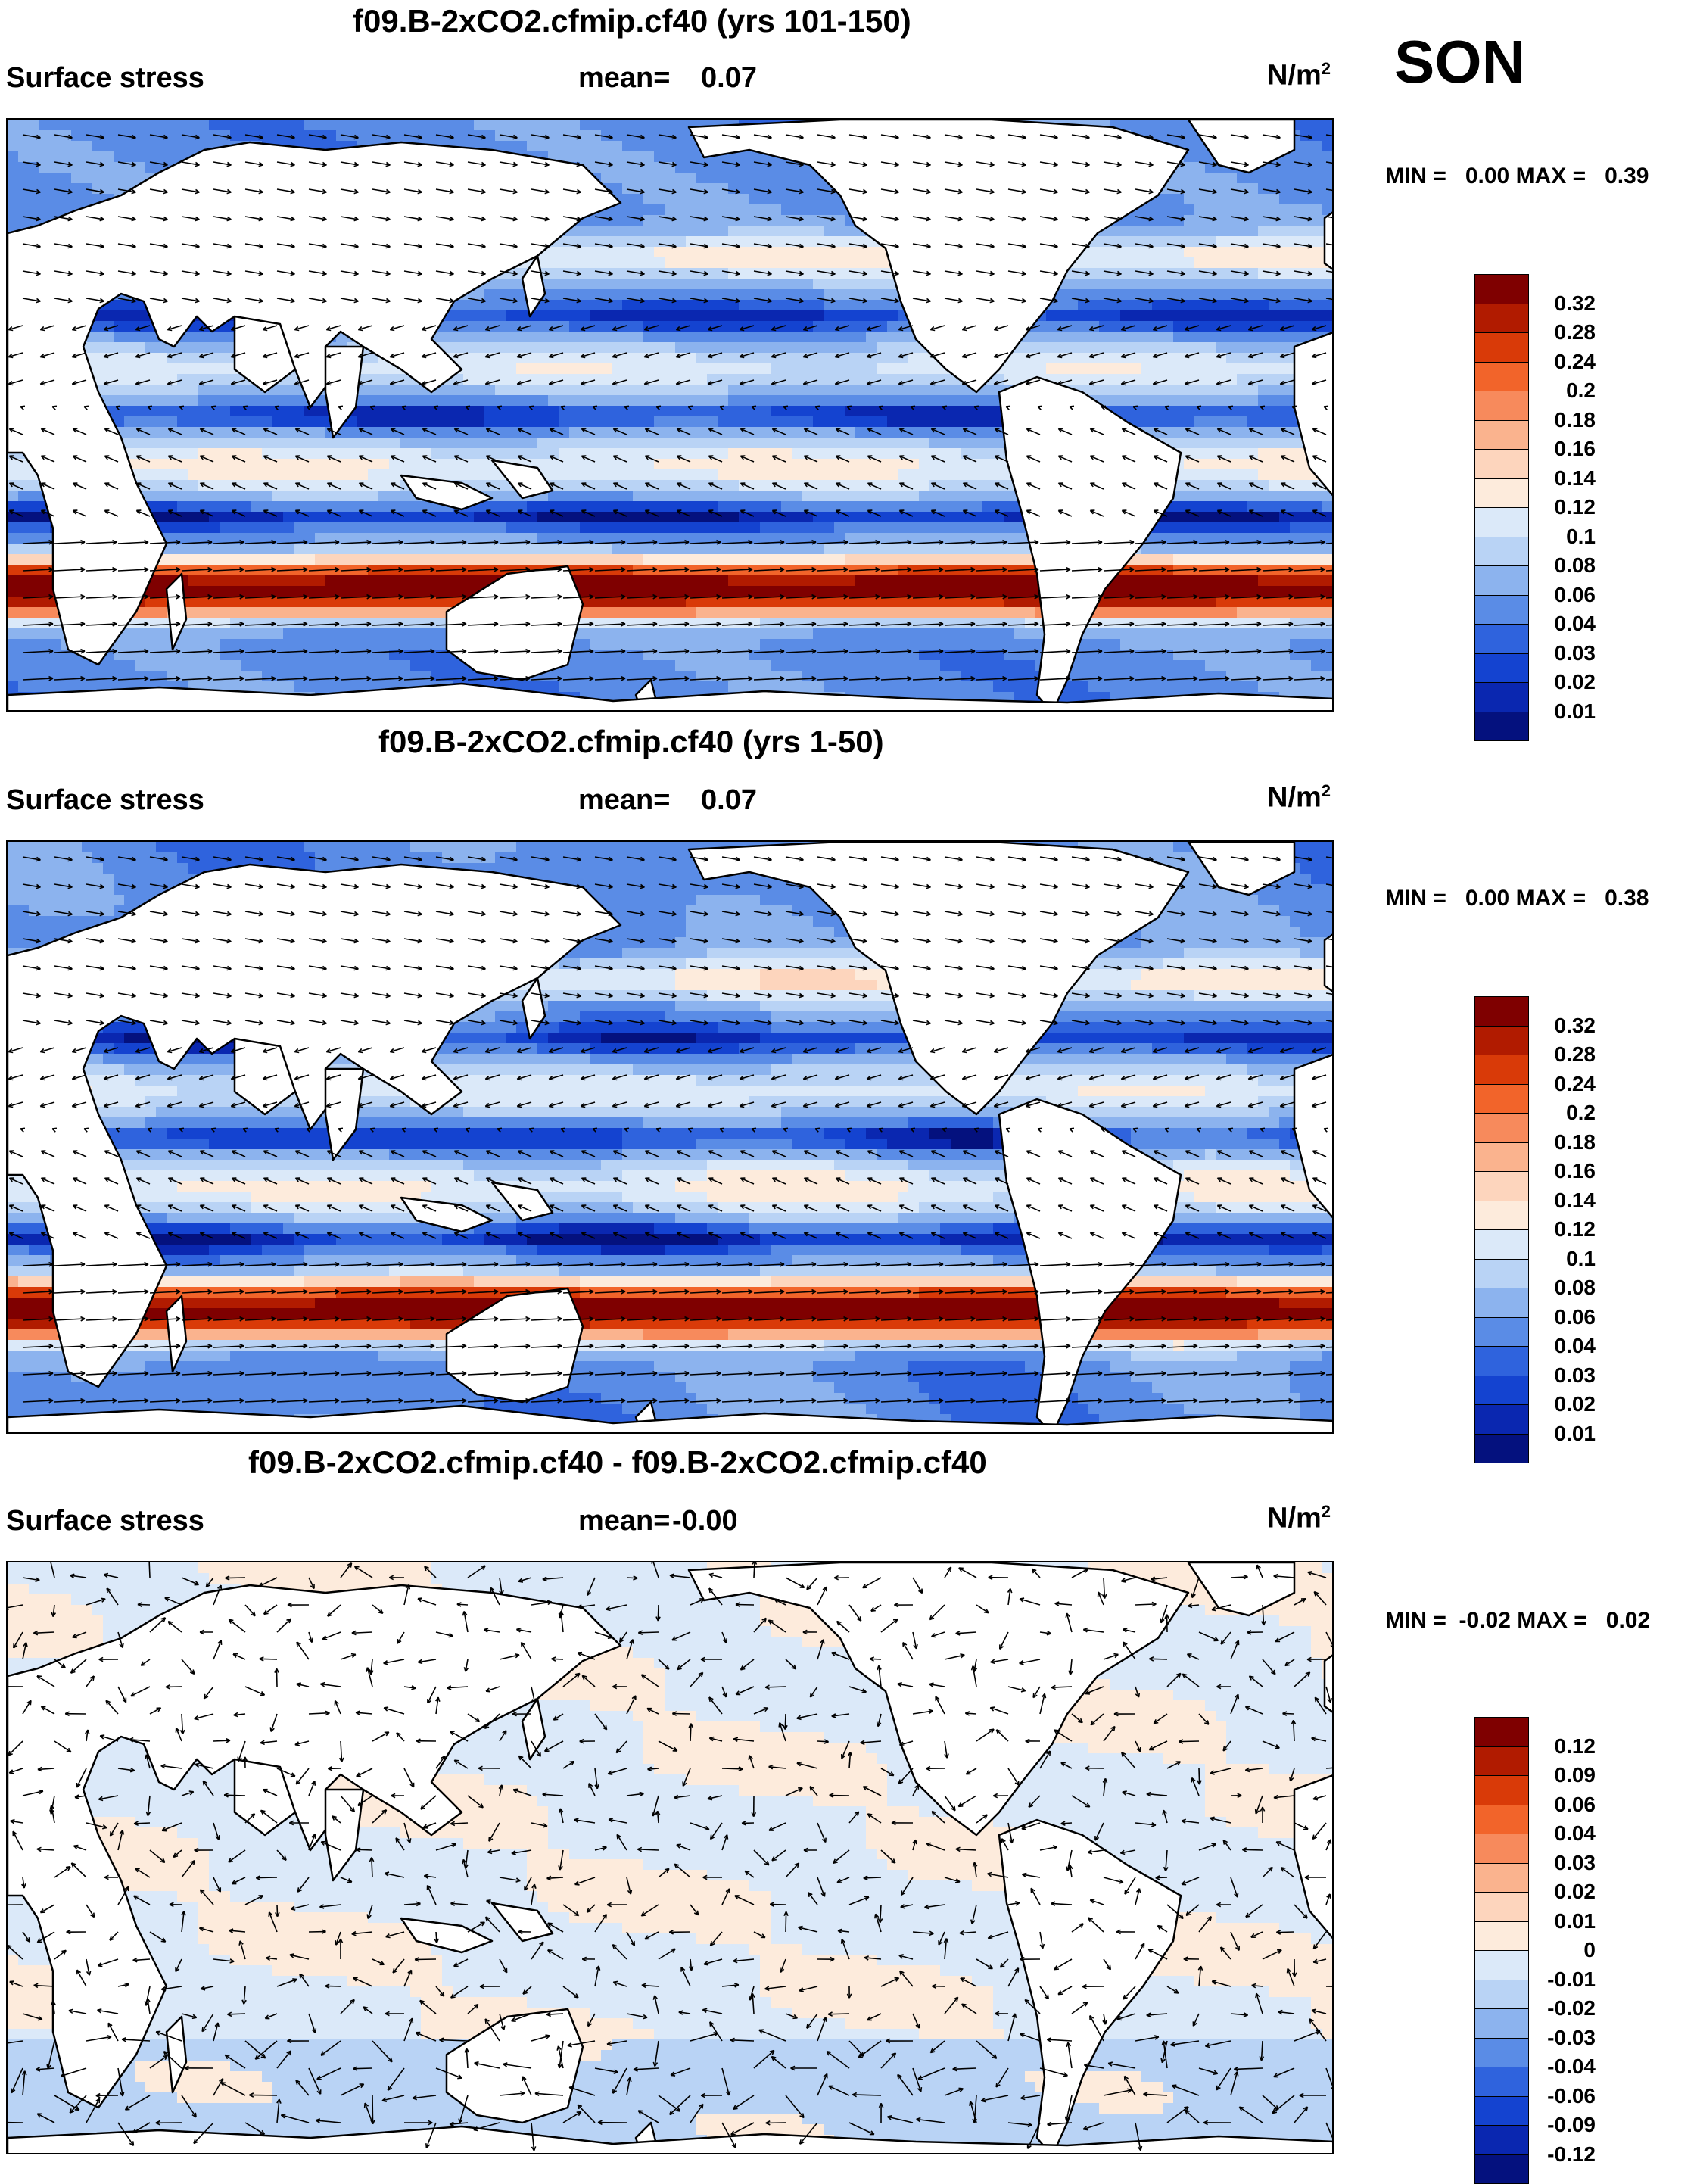 The height and width of the screenshot is (2184, 1697). Describe the element at coordinates (1558, 1979) in the screenshot. I see `colorbar-label: -0.01` at that location.